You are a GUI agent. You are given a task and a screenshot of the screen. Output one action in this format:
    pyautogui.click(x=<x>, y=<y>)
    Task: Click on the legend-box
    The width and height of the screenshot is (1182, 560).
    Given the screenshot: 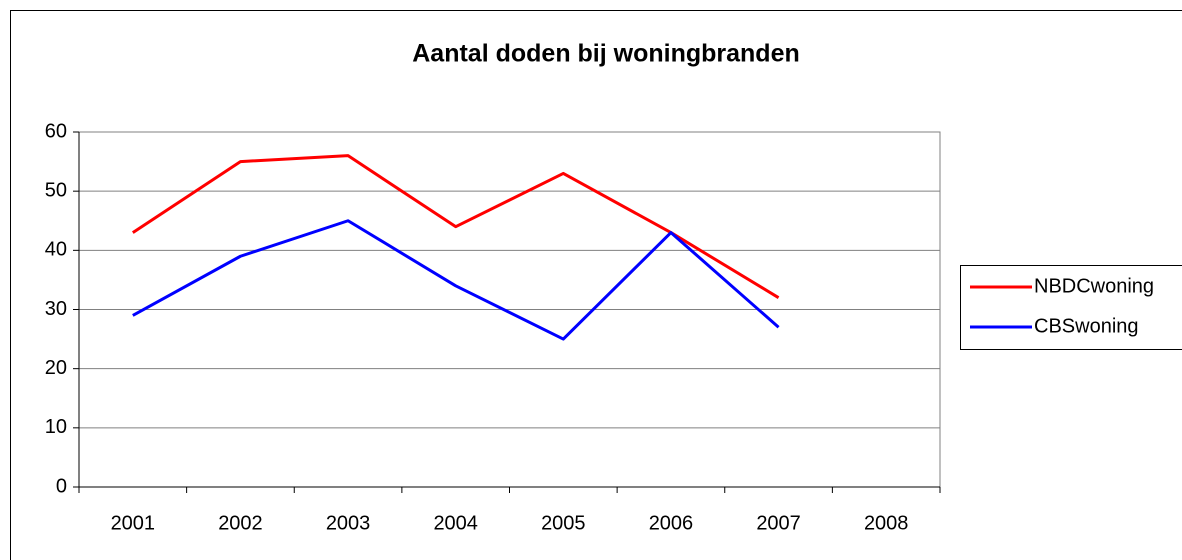 What is the action you would take?
    pyautogui.click(x=1071, y=307)
    